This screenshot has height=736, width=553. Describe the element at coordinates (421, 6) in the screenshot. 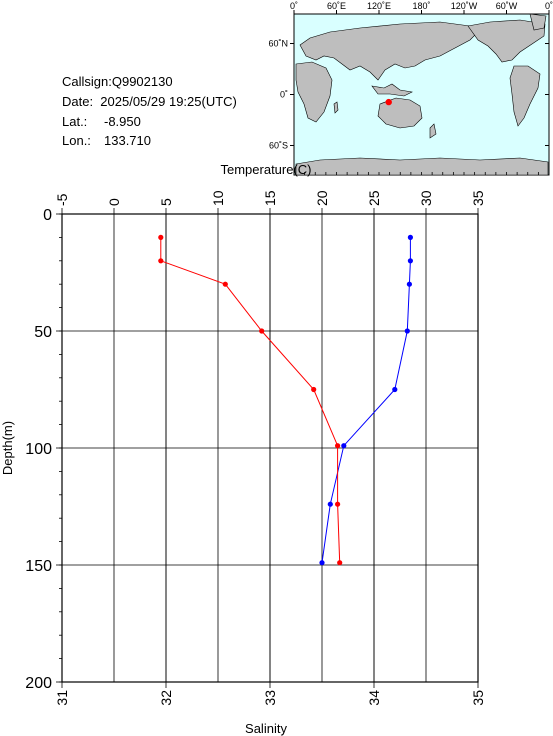

I see `map-lon-label: 180˚` at that location.